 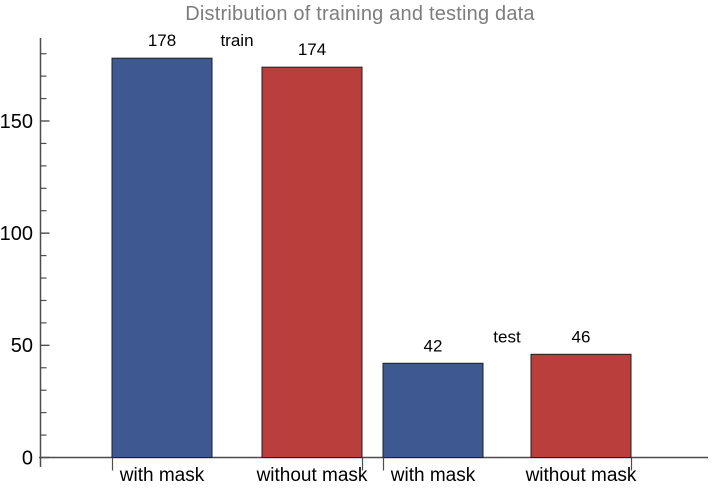 What do you see at coordinates (16, 234) in the screenshot?
I see `y-tick-label: 100` at bounding box center [16, 234].